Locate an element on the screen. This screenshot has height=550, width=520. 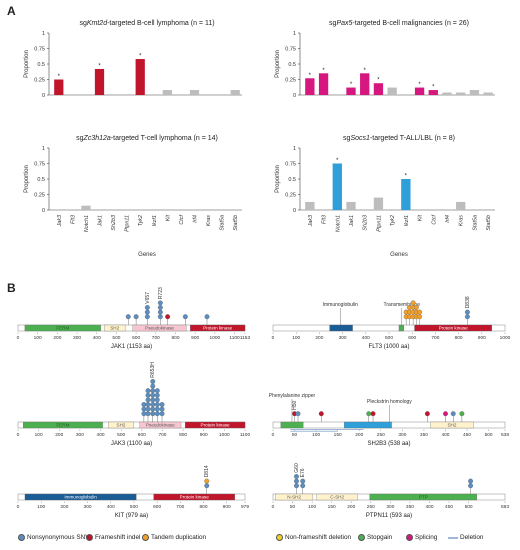
mutation-label: R723 is located at coordinates (161, 293).